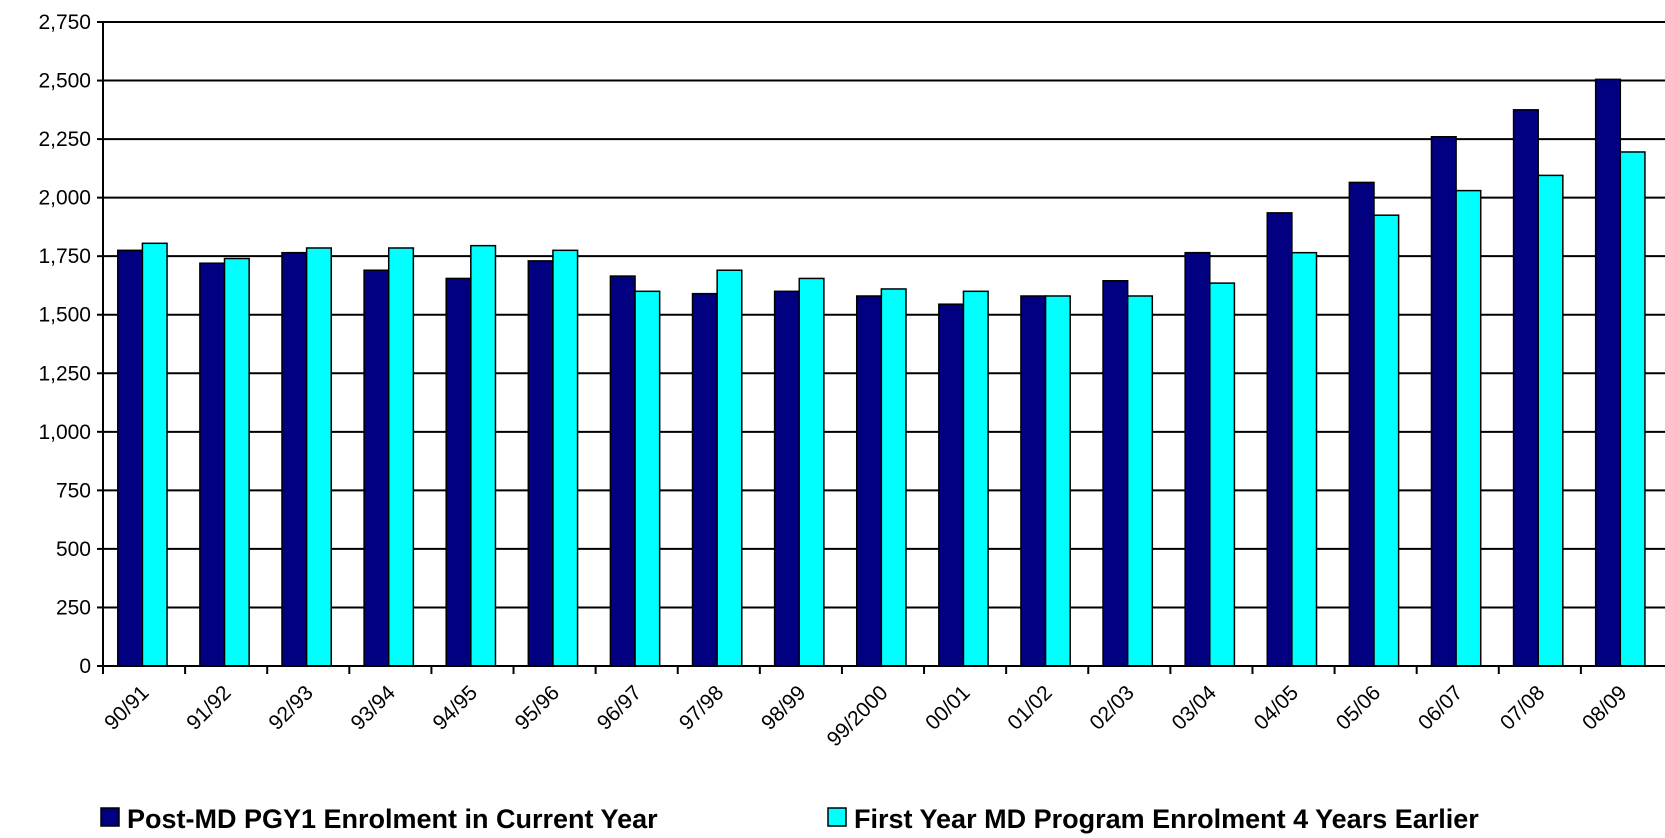 This screenshot has width=1665, height=838. I want to click on x-tick-label: 07/08, so click(1522, 707).